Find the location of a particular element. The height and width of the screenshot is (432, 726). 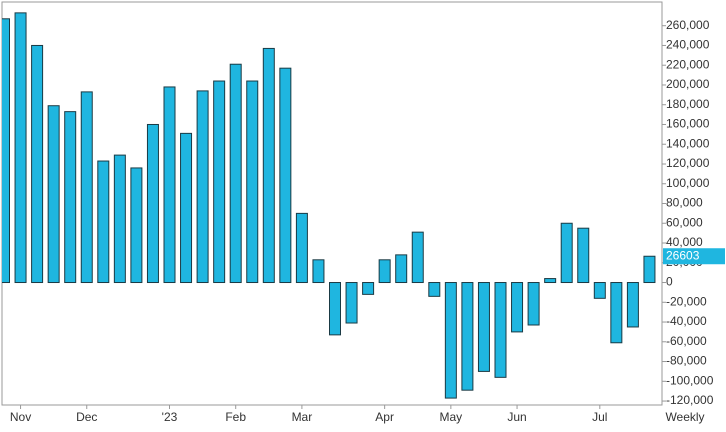

x-tick-label: Jul is located at coordinates (599, 417).